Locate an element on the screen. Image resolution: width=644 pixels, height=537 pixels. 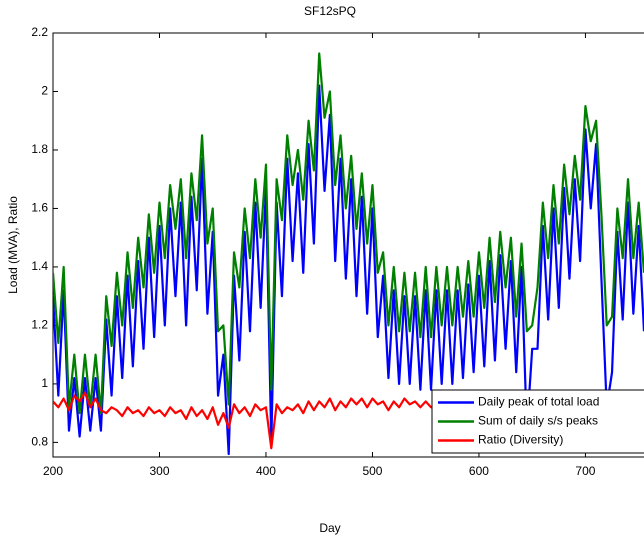
x-axis-label: Day is located at coordinates (329, 528).